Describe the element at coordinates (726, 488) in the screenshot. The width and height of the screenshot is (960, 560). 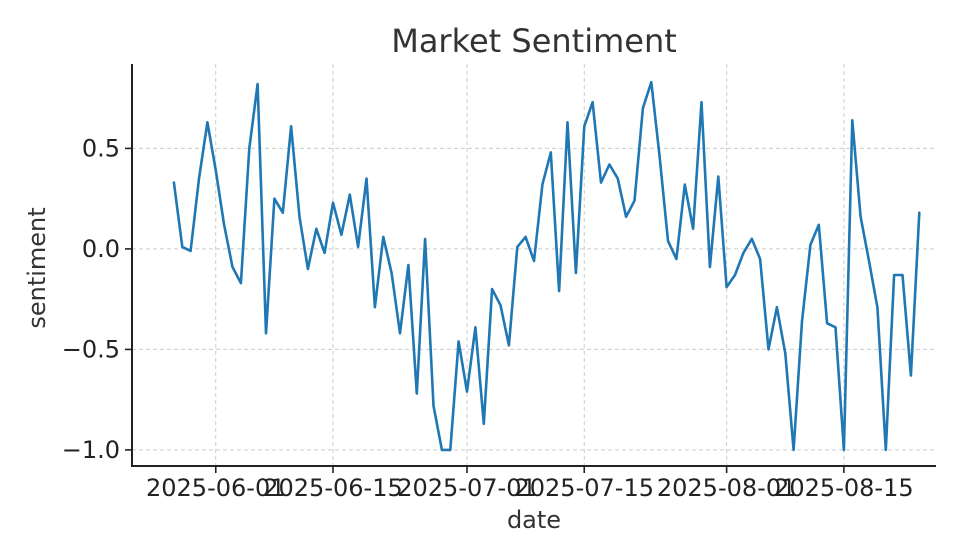
I see `x-tick-label: 2025-08-01` at that location.